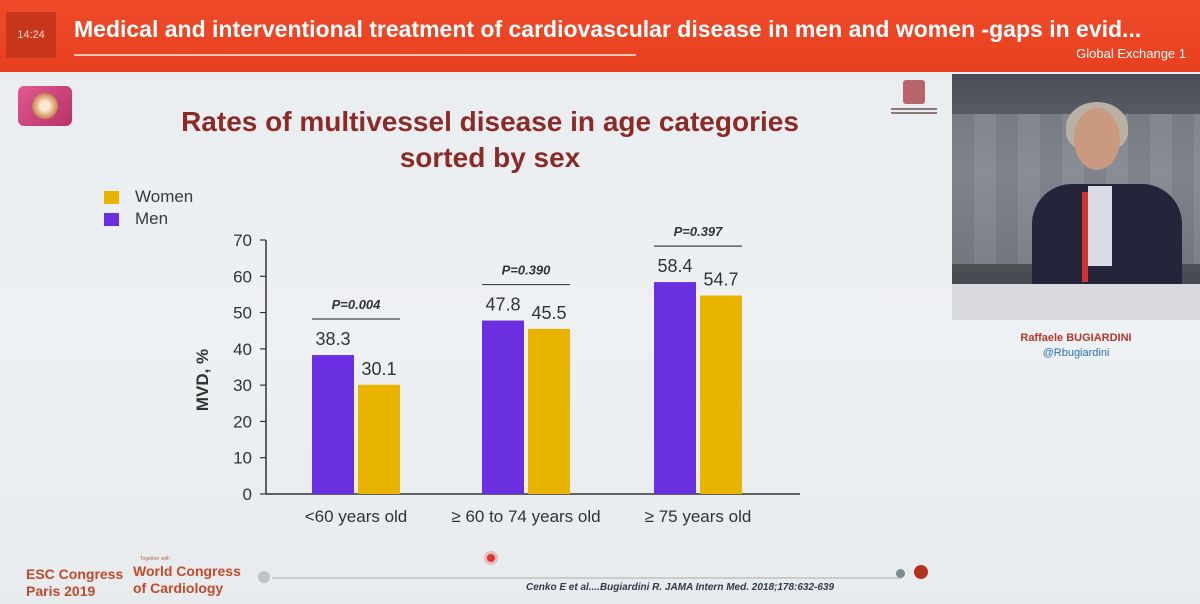  Describe the element at coordinates (698, 516) in the screenshot. I see `x-tick-label: ≥ 75 years old` at that location.